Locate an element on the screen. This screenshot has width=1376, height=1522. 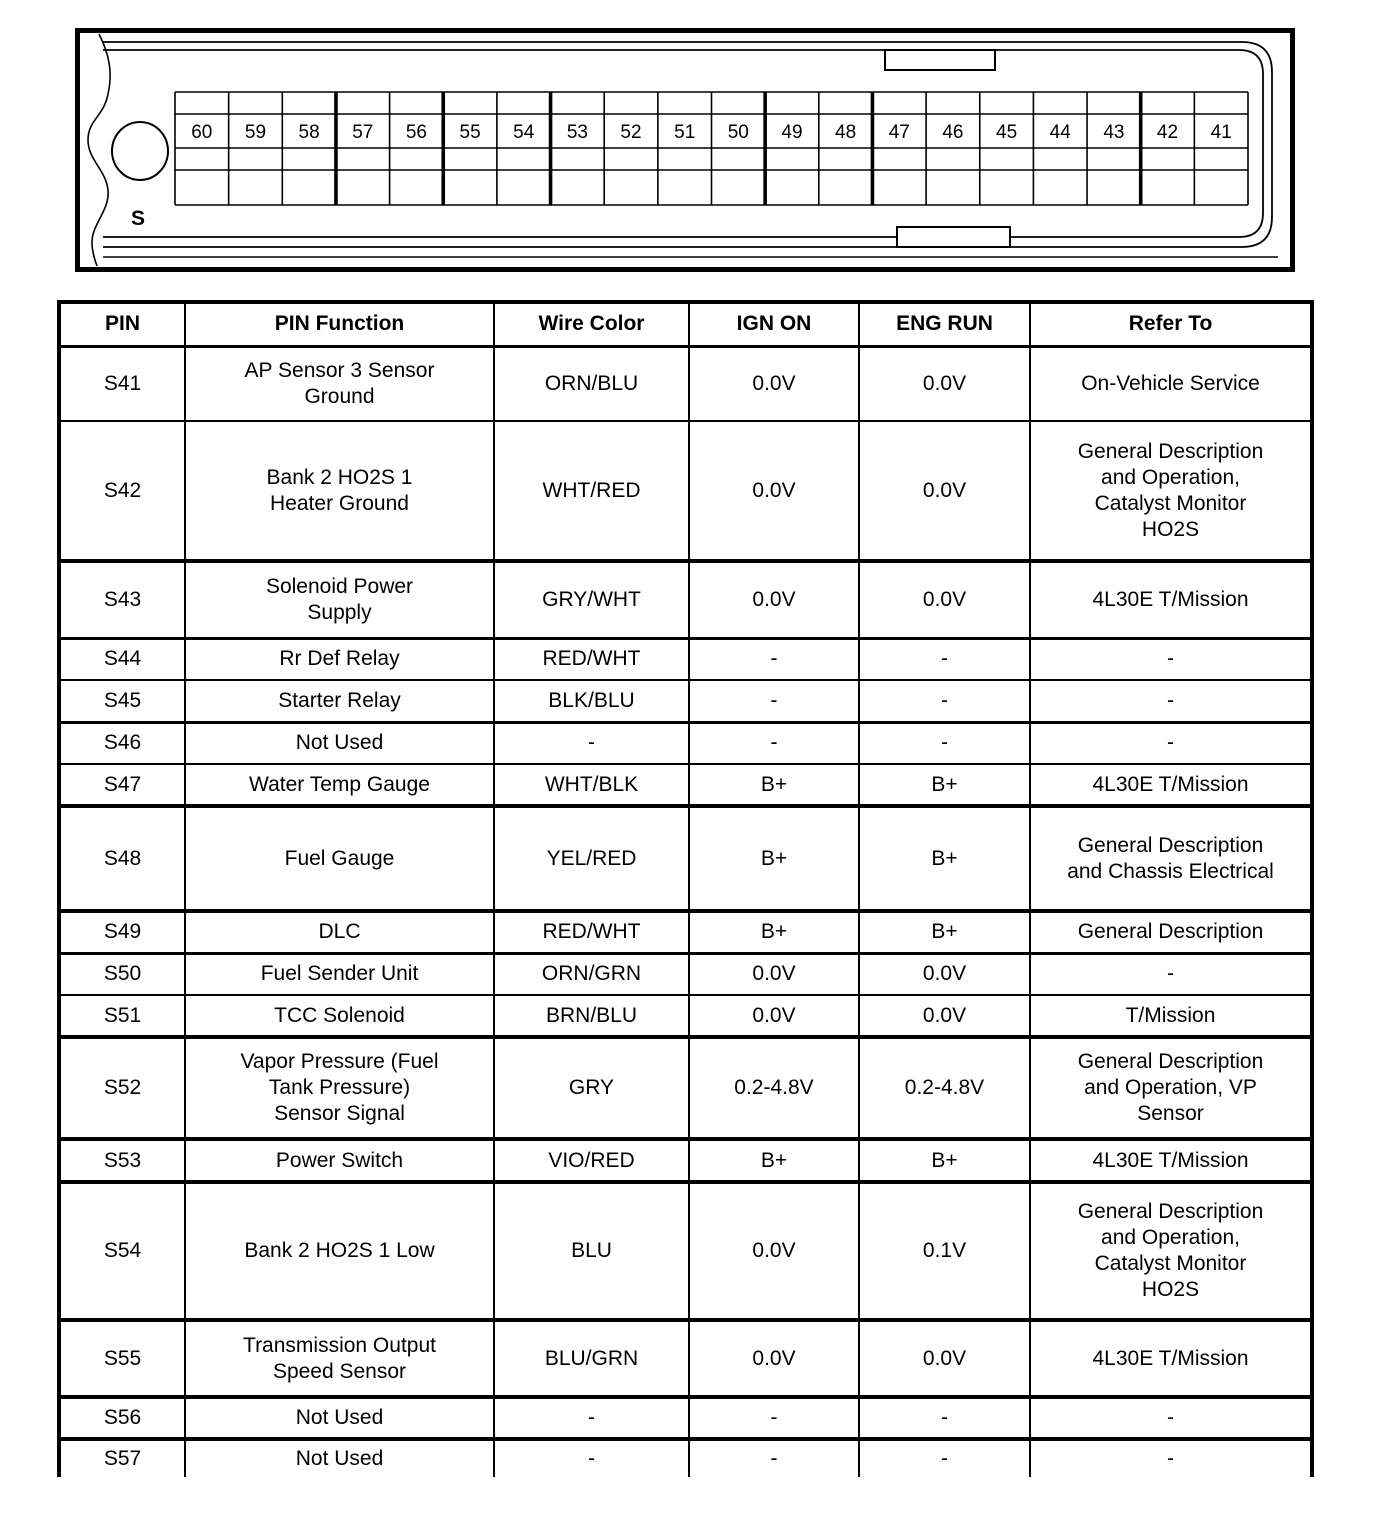
pin-number: 53 is located at coordinates (577, 132).